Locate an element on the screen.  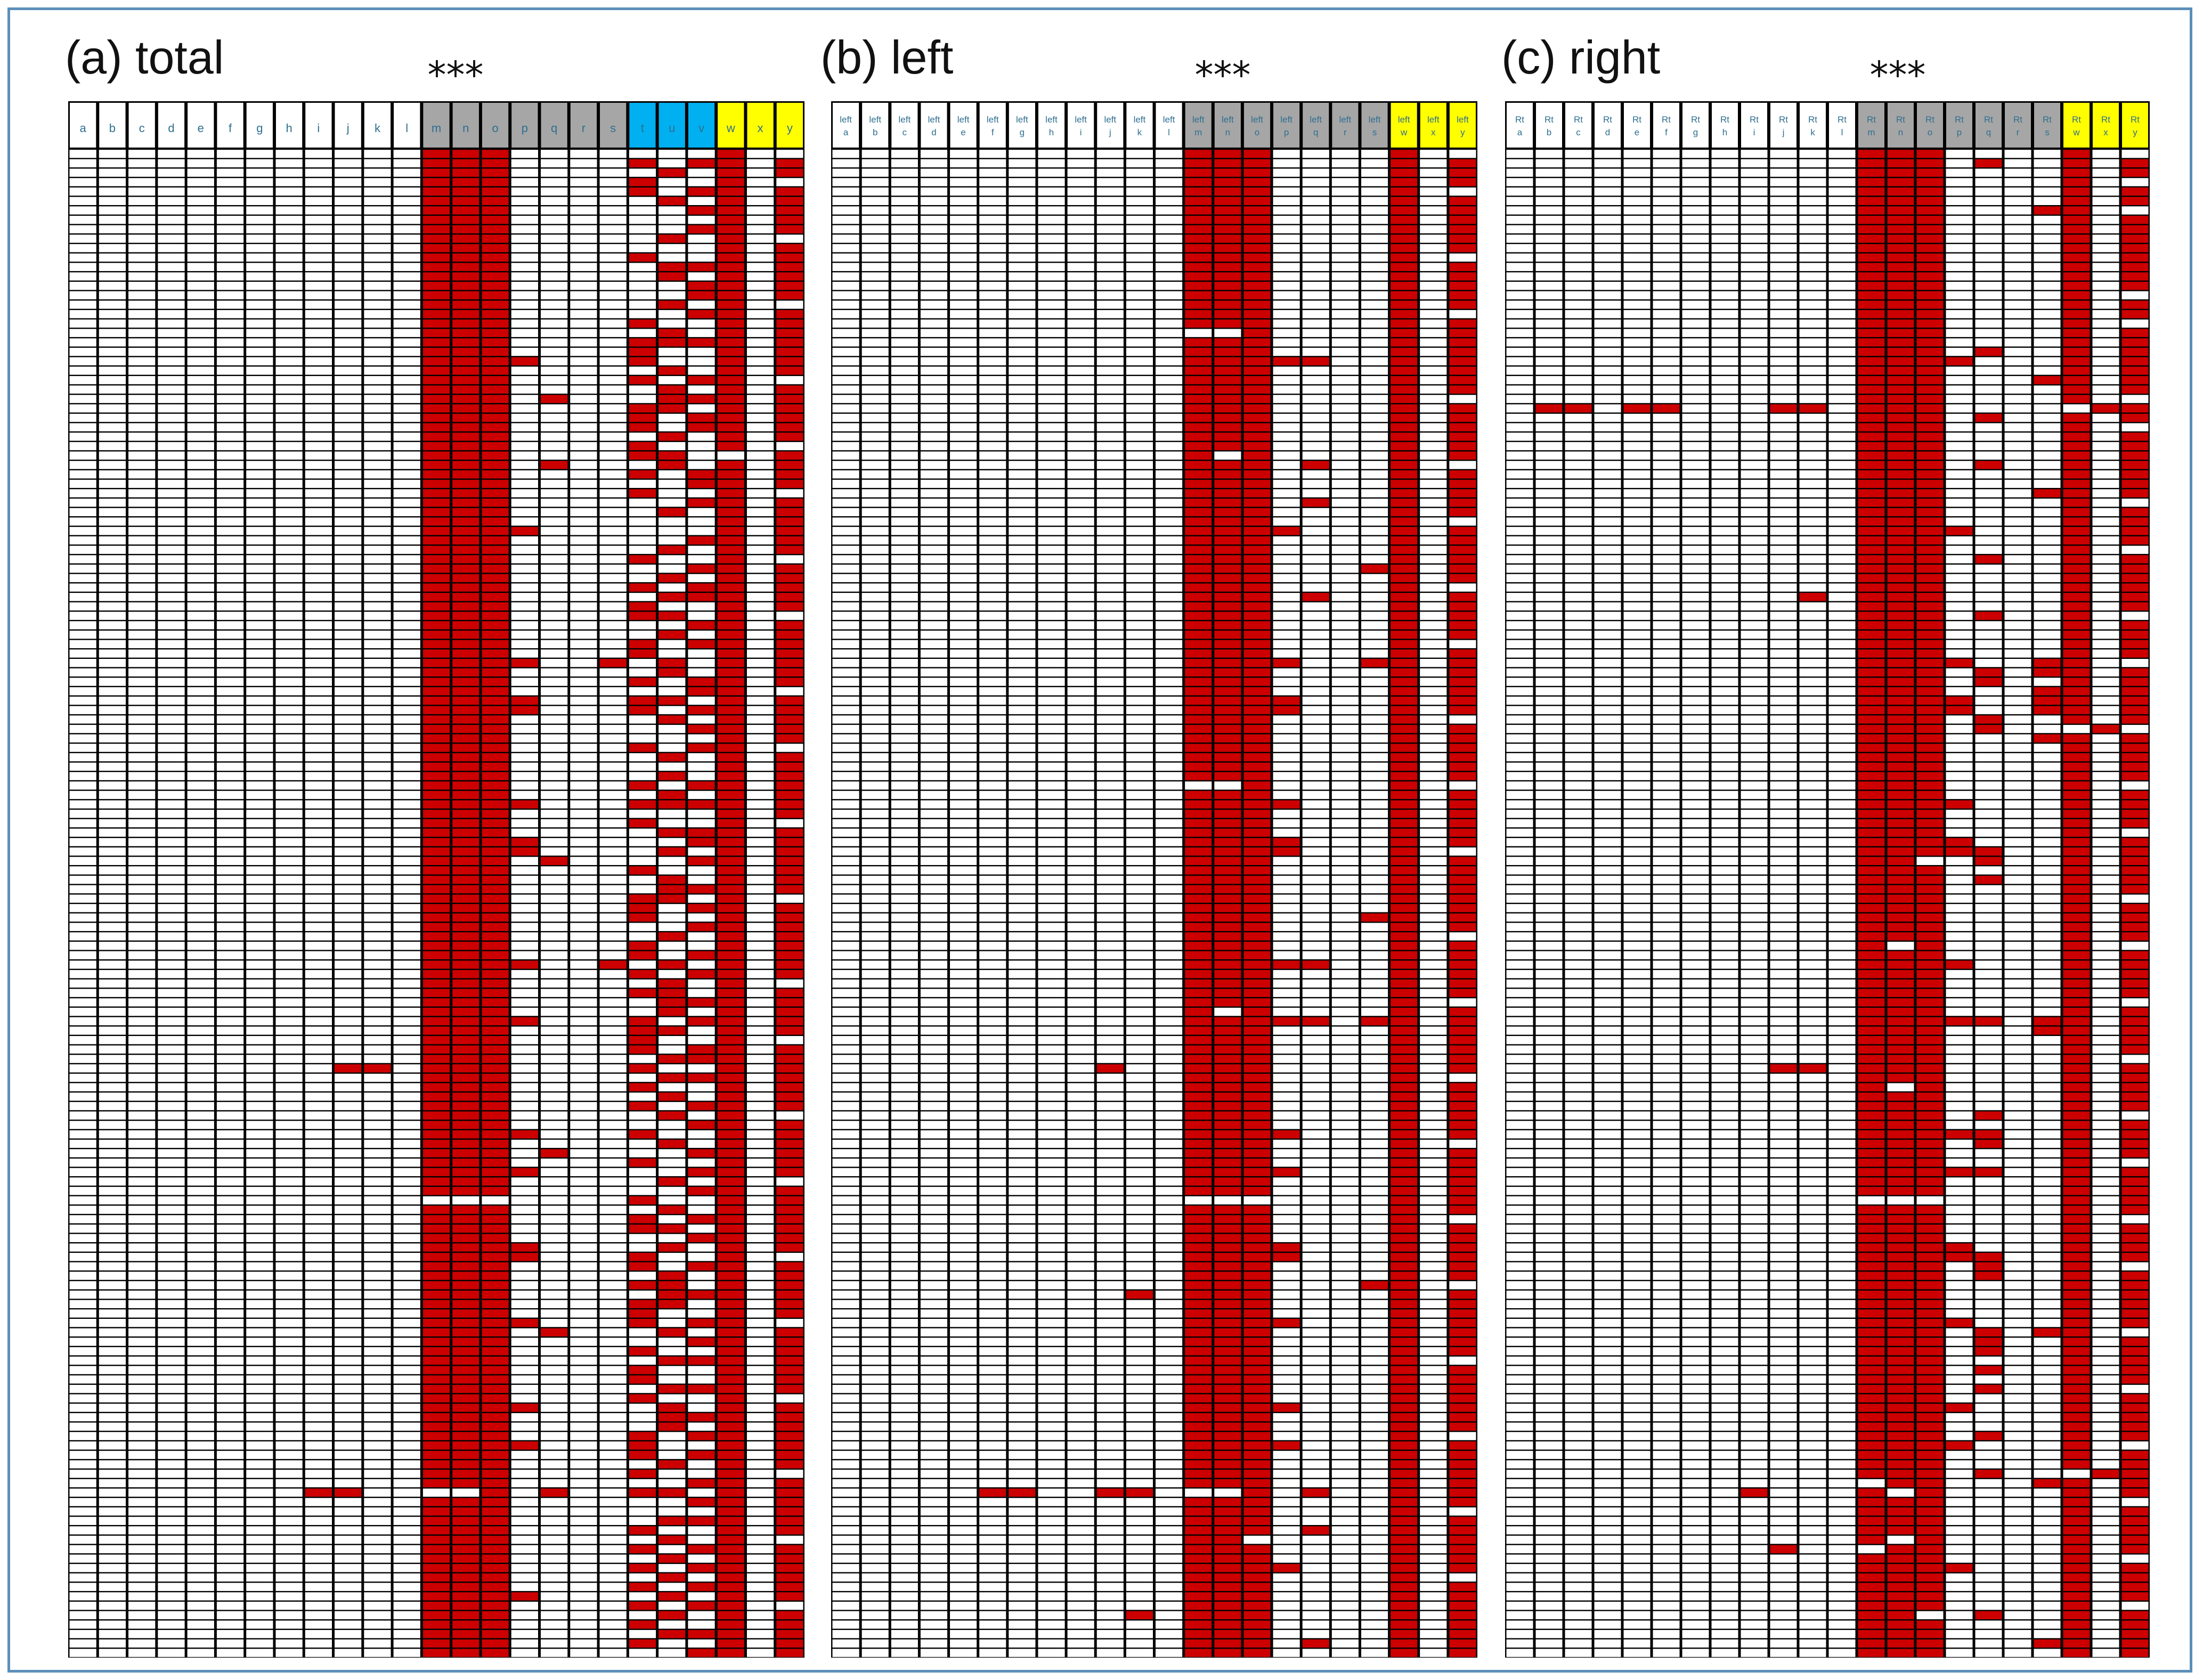
cell-atotal-g-r132 is located at coordinates (259, 1398).